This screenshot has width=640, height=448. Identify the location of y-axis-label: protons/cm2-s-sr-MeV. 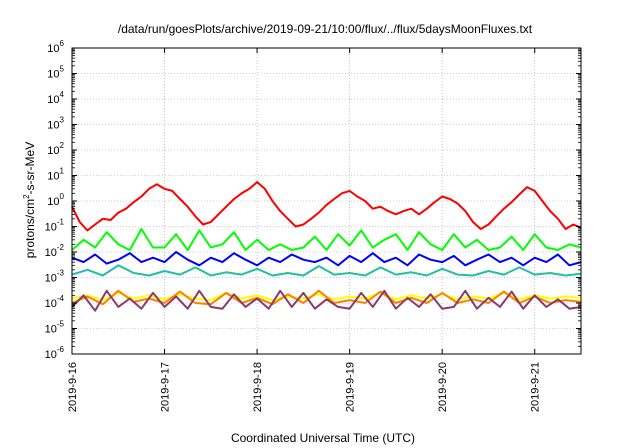
(29, 200).